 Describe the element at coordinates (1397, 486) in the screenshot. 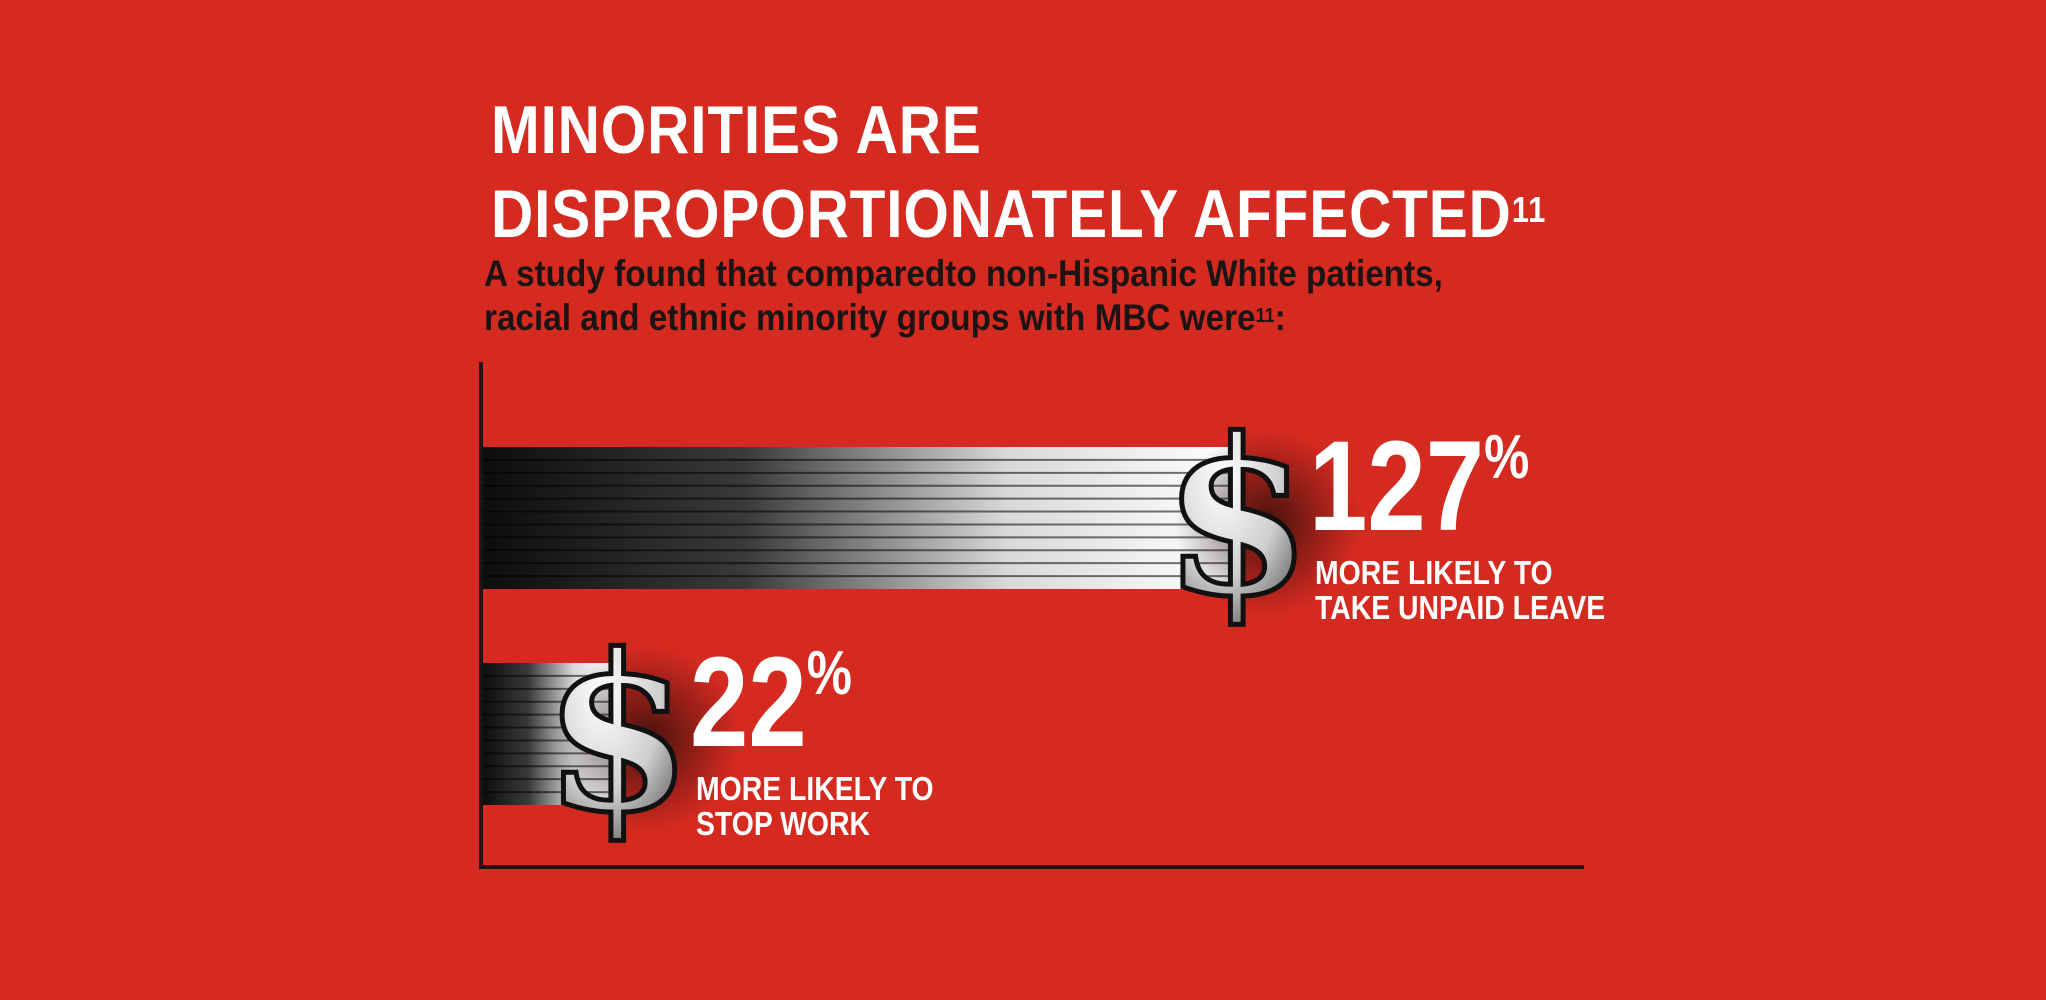

I see `bar-value-number: 127` at that location.